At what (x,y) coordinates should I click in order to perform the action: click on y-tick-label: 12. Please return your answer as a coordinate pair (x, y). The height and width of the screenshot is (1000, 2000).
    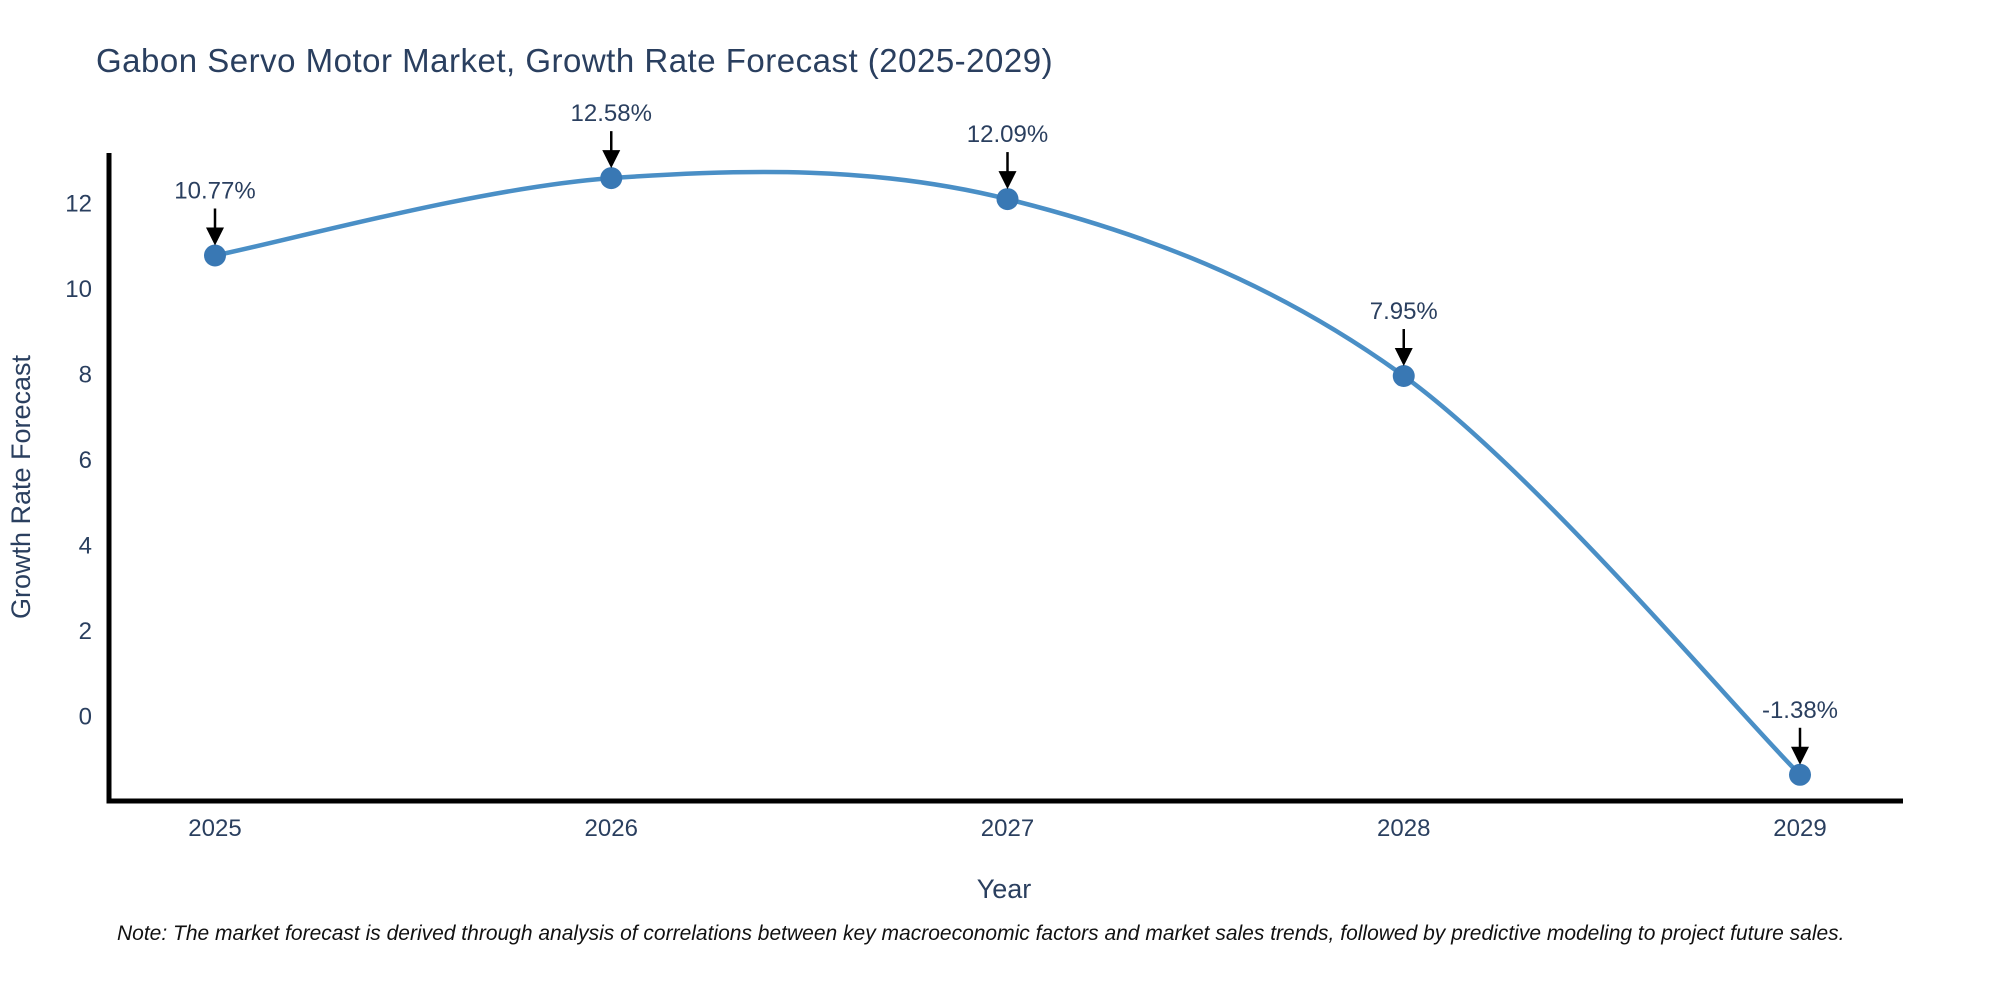
    Looking at the image, I should click on (78, 203).